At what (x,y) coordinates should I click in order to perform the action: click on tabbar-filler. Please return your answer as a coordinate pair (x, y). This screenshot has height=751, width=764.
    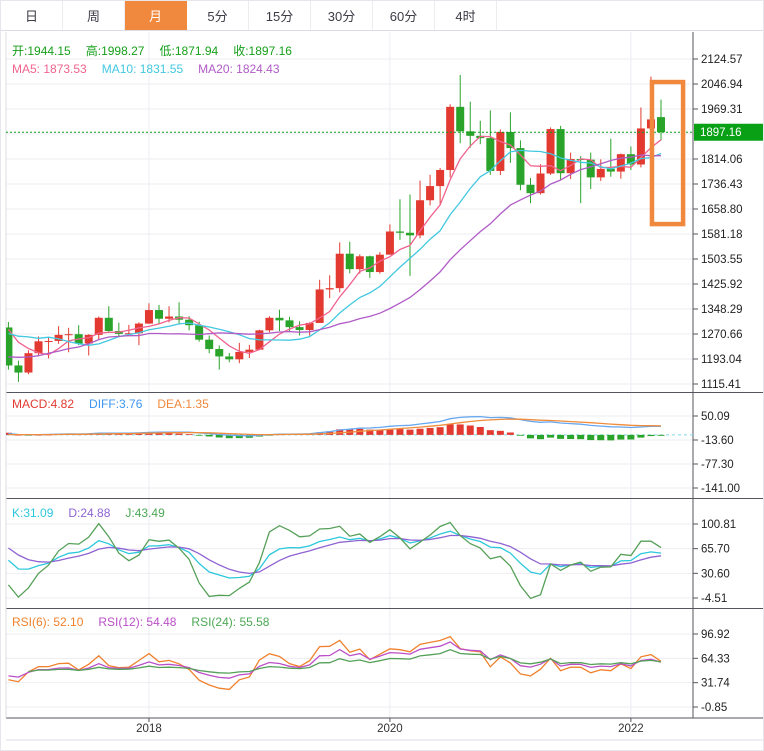
    Looking at the image, I should click on (630, 15).